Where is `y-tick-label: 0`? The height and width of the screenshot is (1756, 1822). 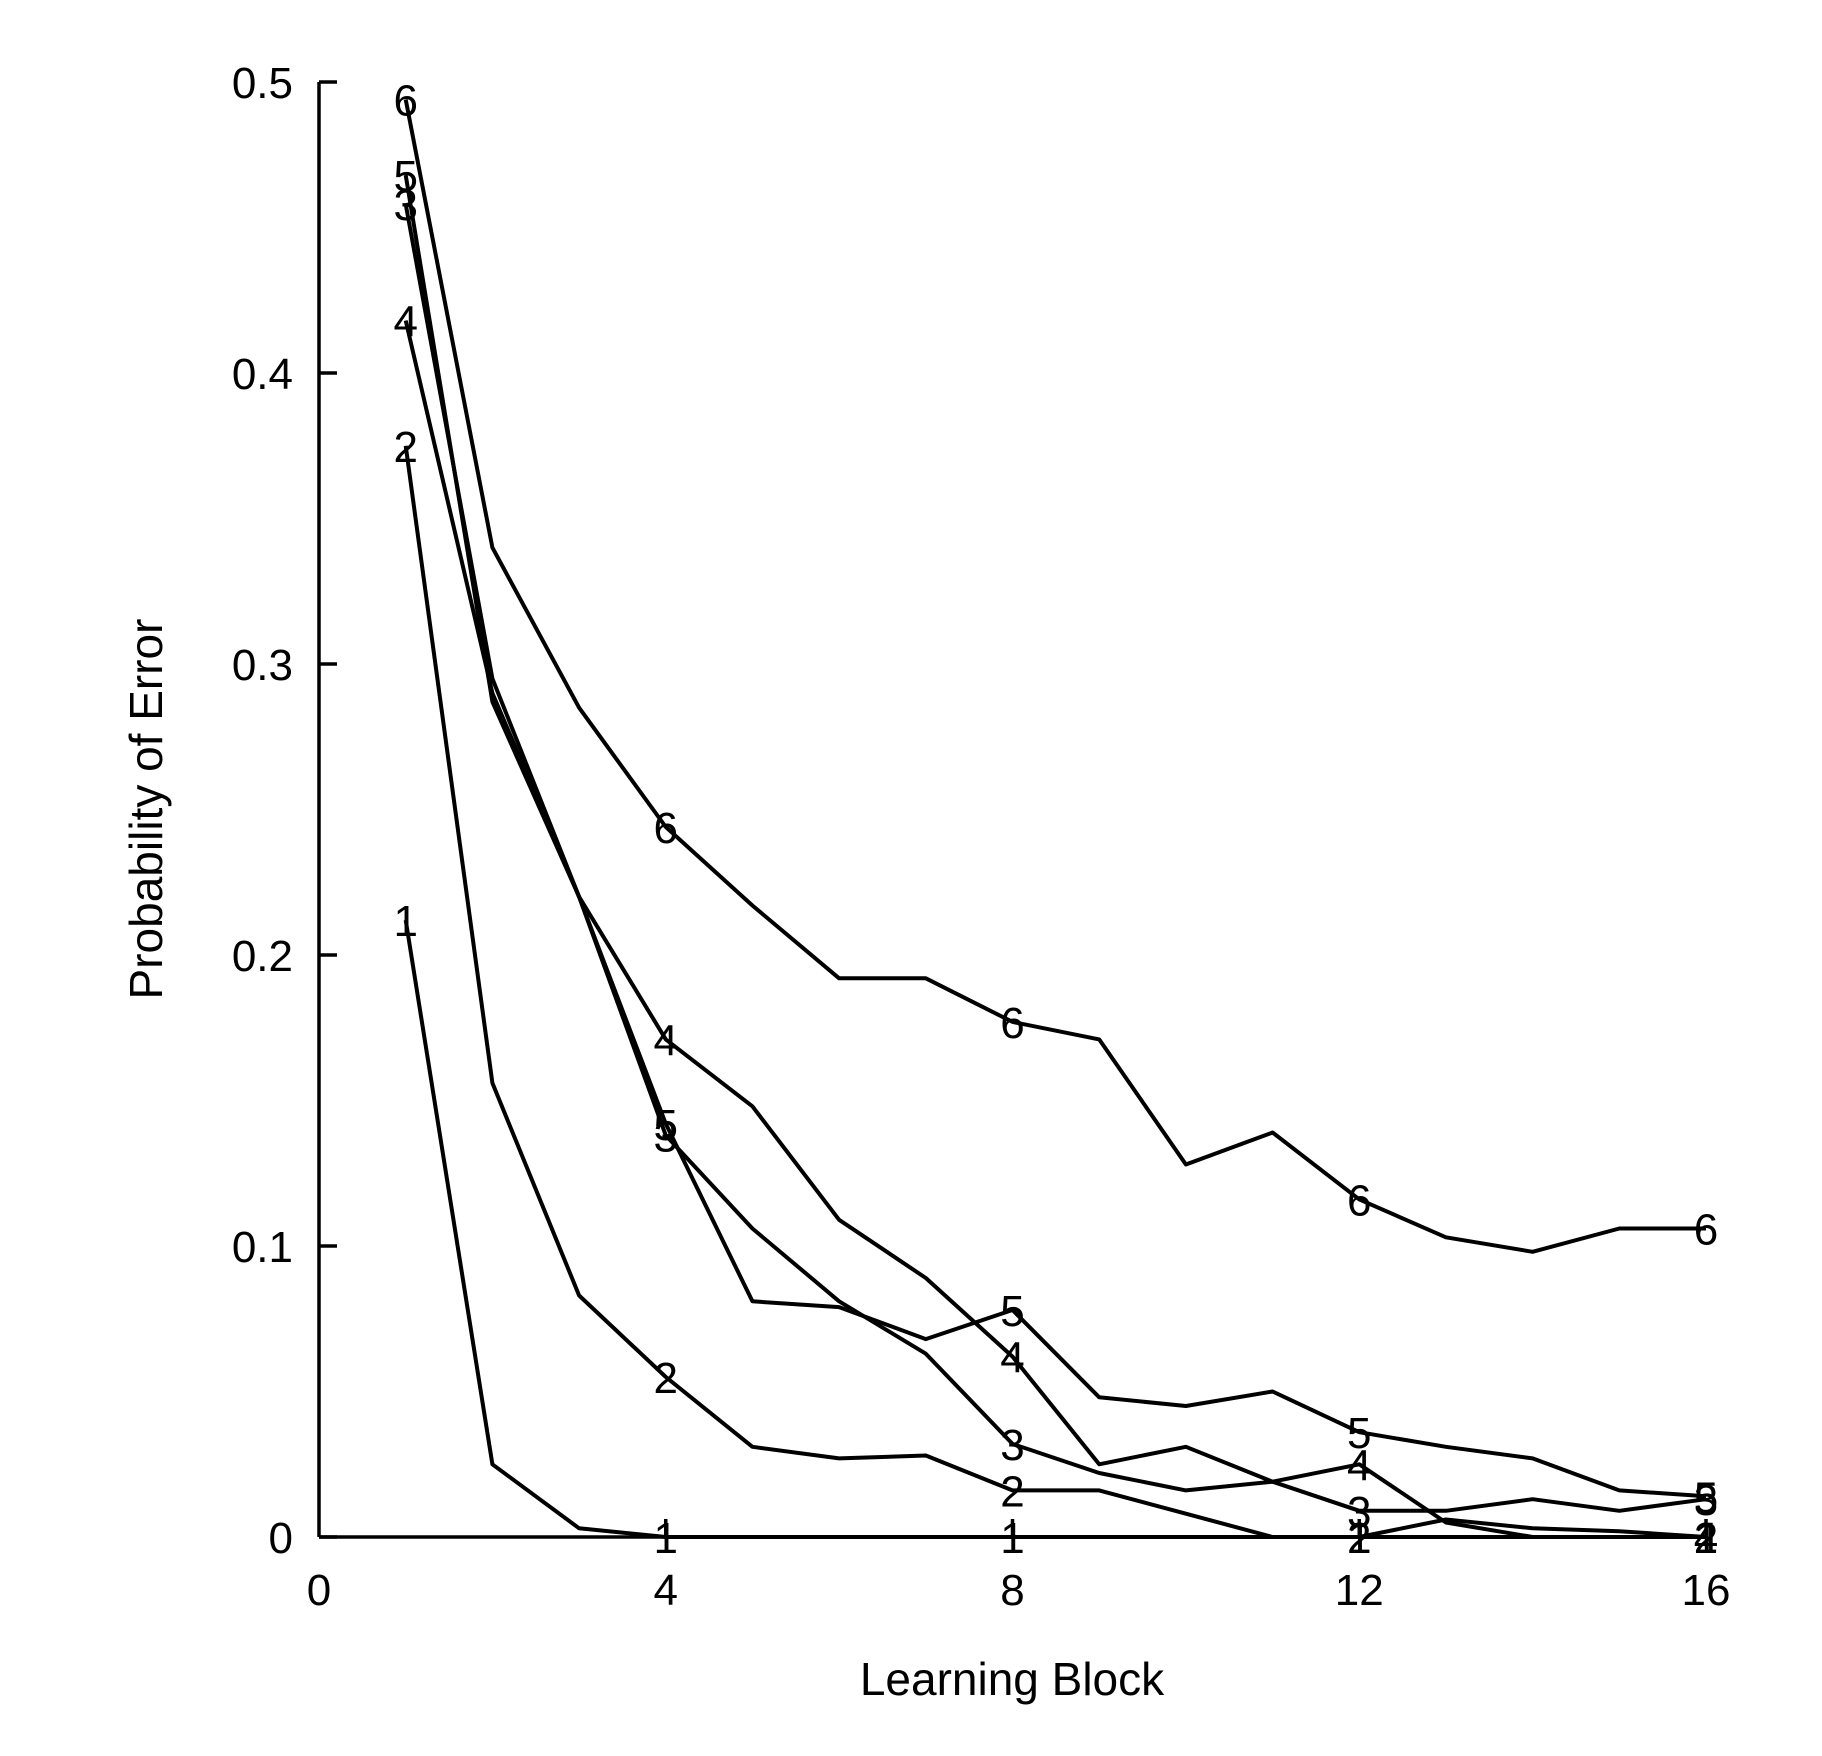 y-tick-label: 0 is located at coordinates (281, 1538).